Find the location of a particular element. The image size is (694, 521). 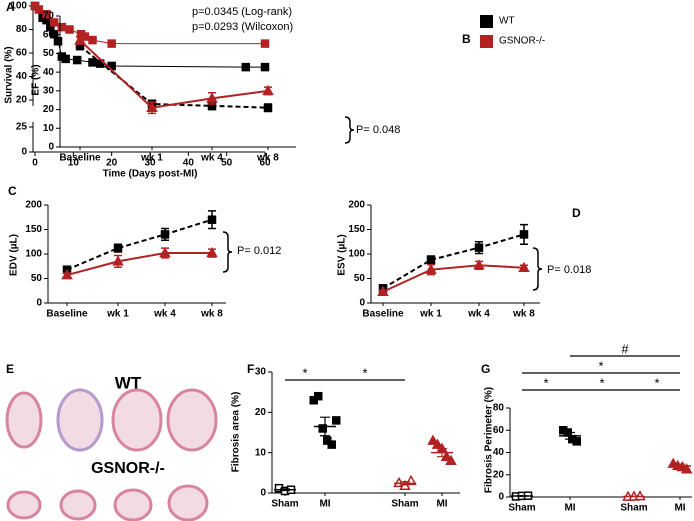

x-tick-label: wk 8 is located at coordinates (267, 158).